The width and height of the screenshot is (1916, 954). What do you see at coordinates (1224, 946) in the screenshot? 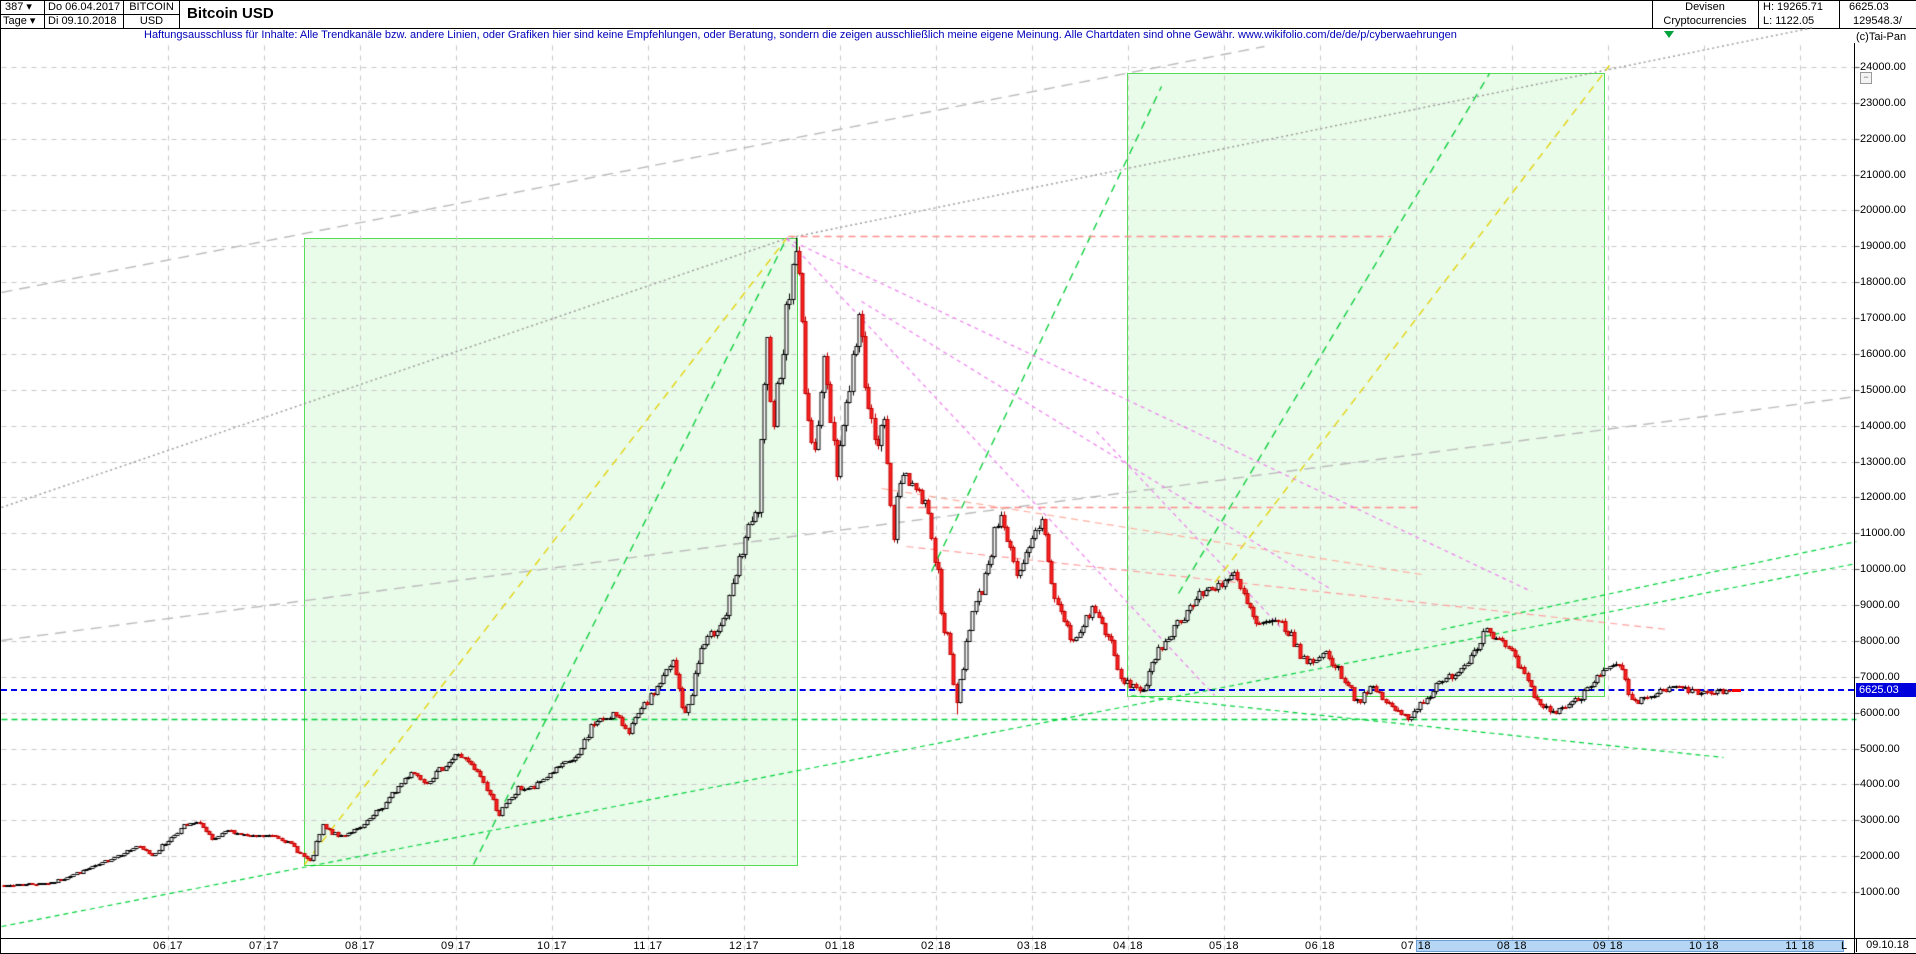
I see `date-axis-label: 05 18` at bounding box center [1224, 946].